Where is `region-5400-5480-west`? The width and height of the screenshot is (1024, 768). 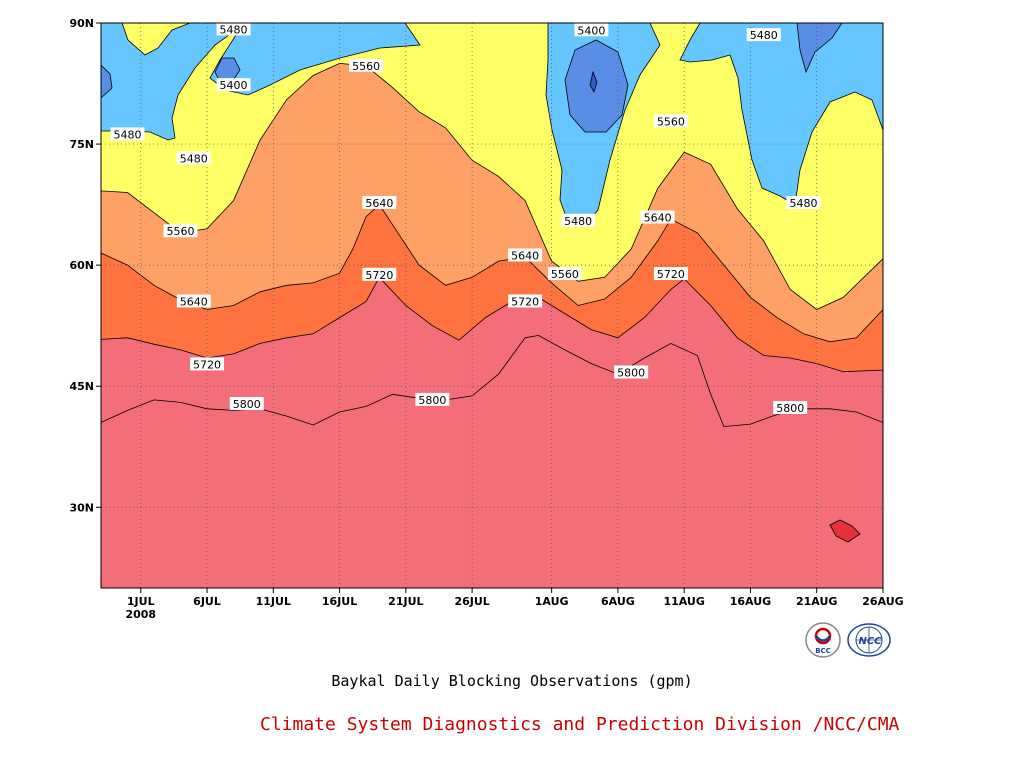 region-5400-5480-west is located at coordinates (171, 82).